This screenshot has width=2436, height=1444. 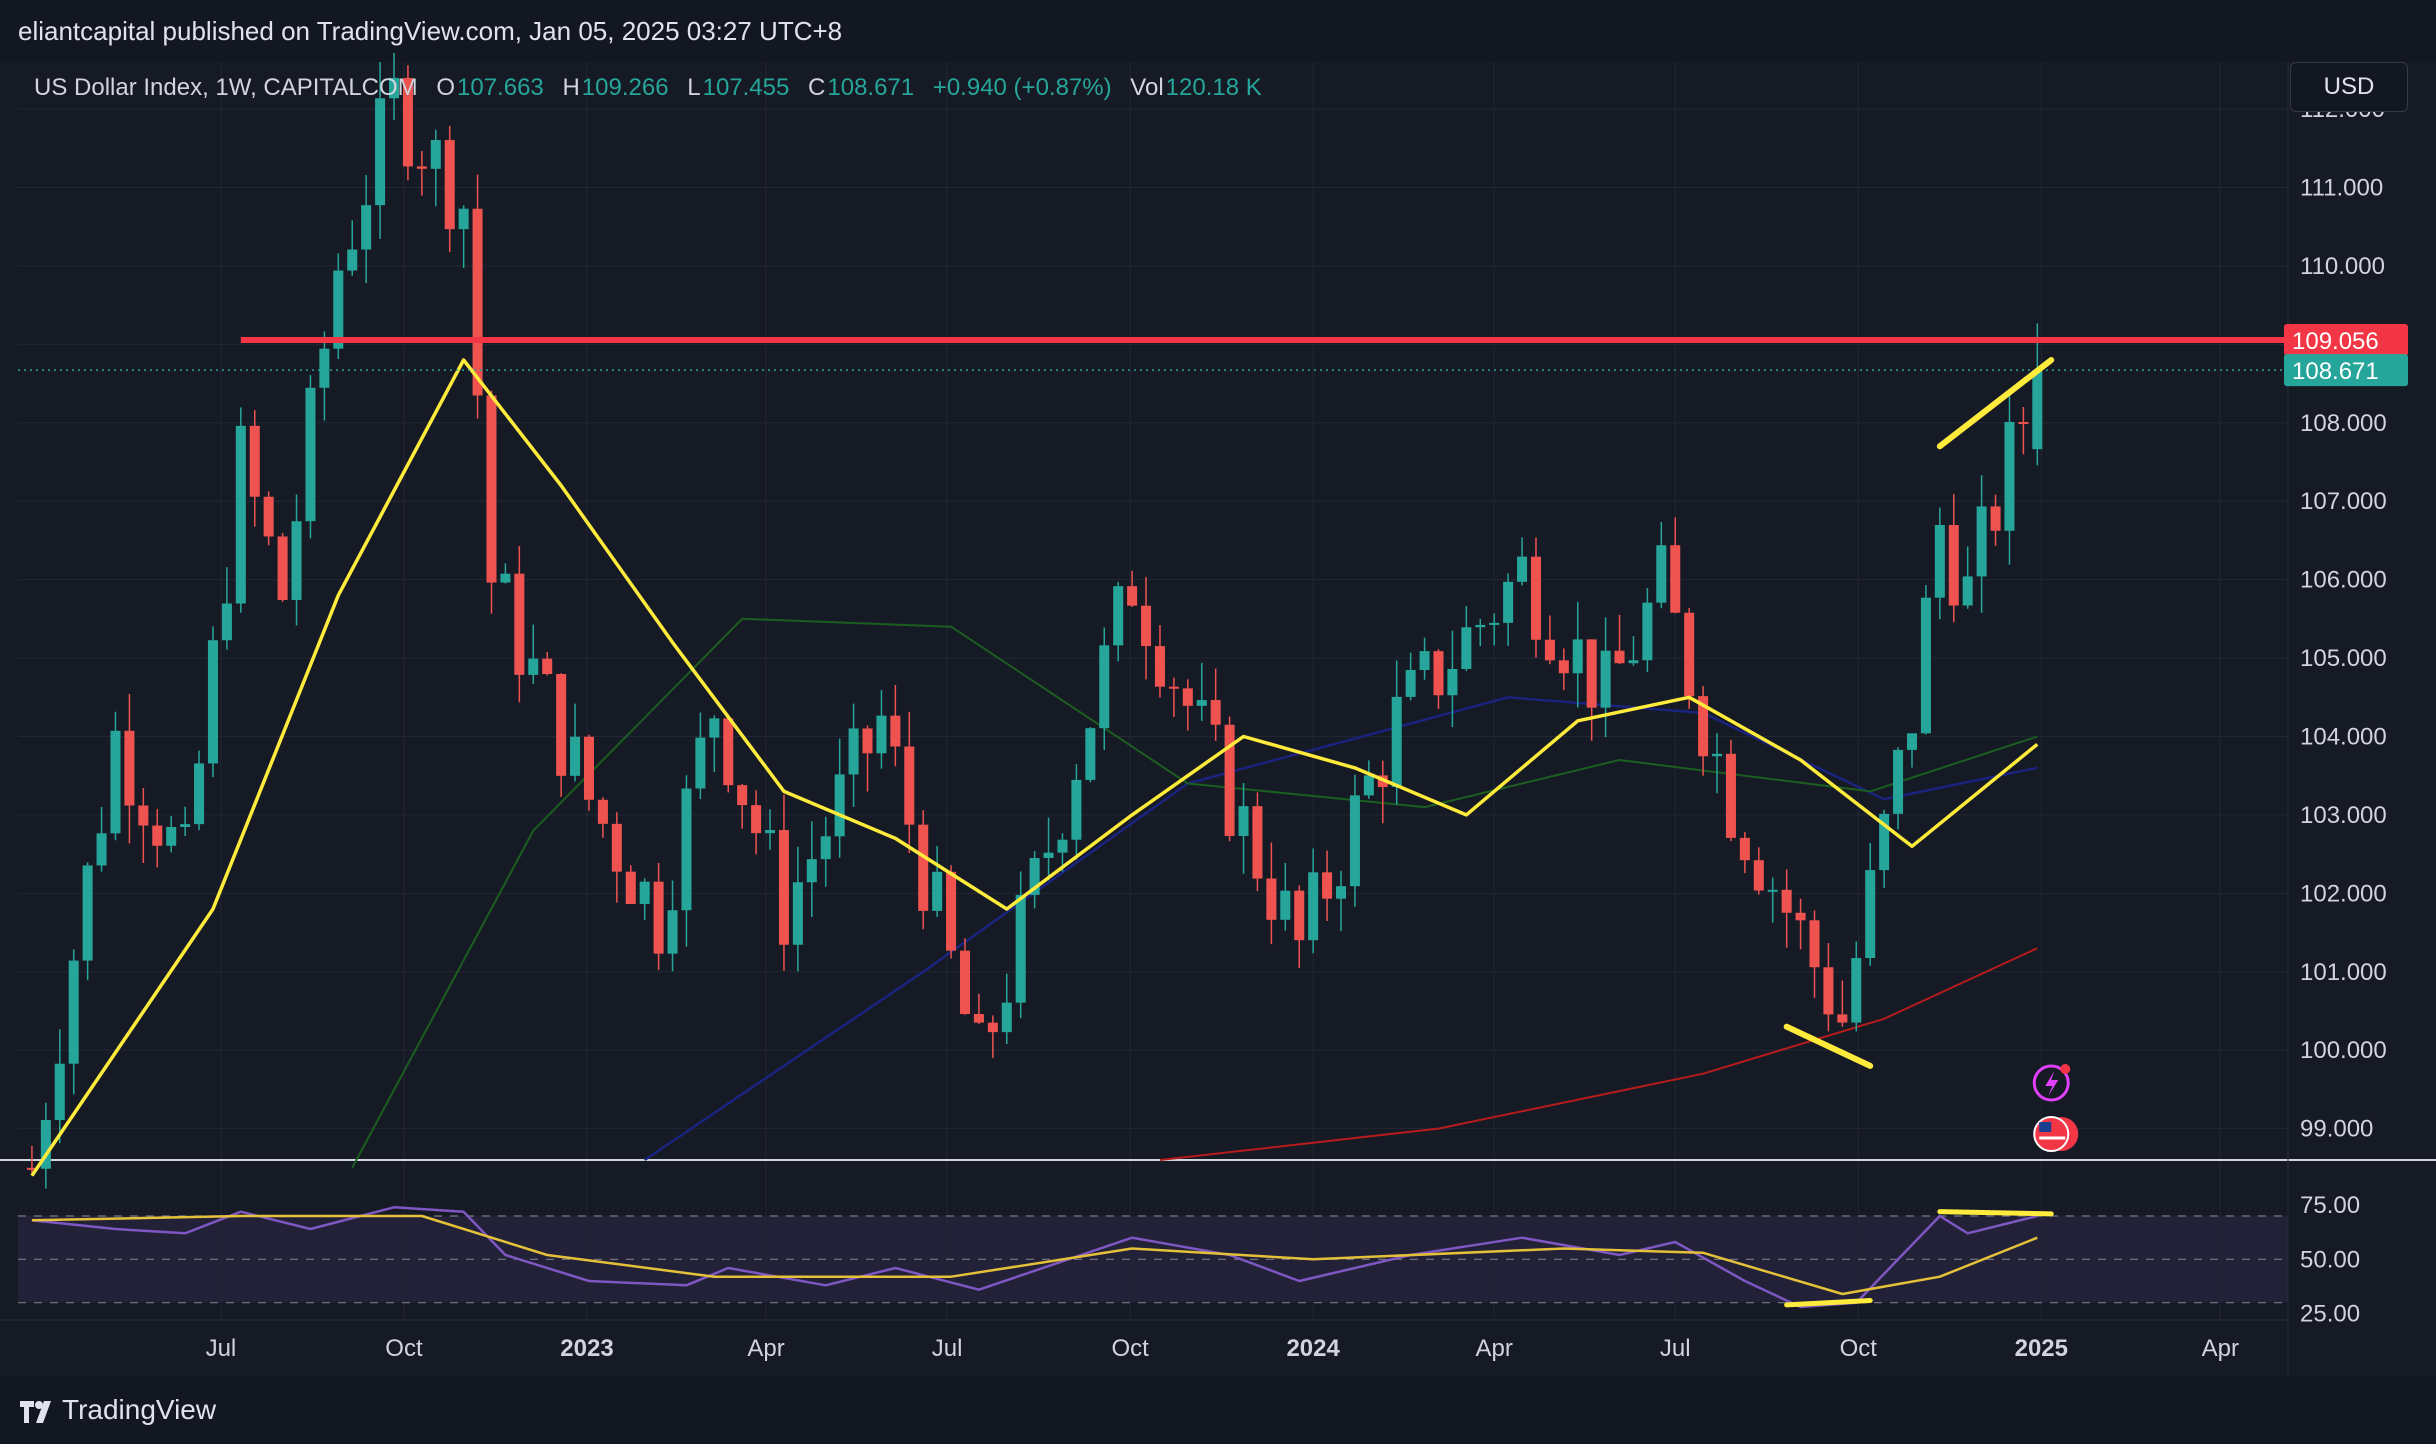 I want to click on symbol-title: US Dollar Index, 1W, CAPITALCOM, so click(x=226, y=87).